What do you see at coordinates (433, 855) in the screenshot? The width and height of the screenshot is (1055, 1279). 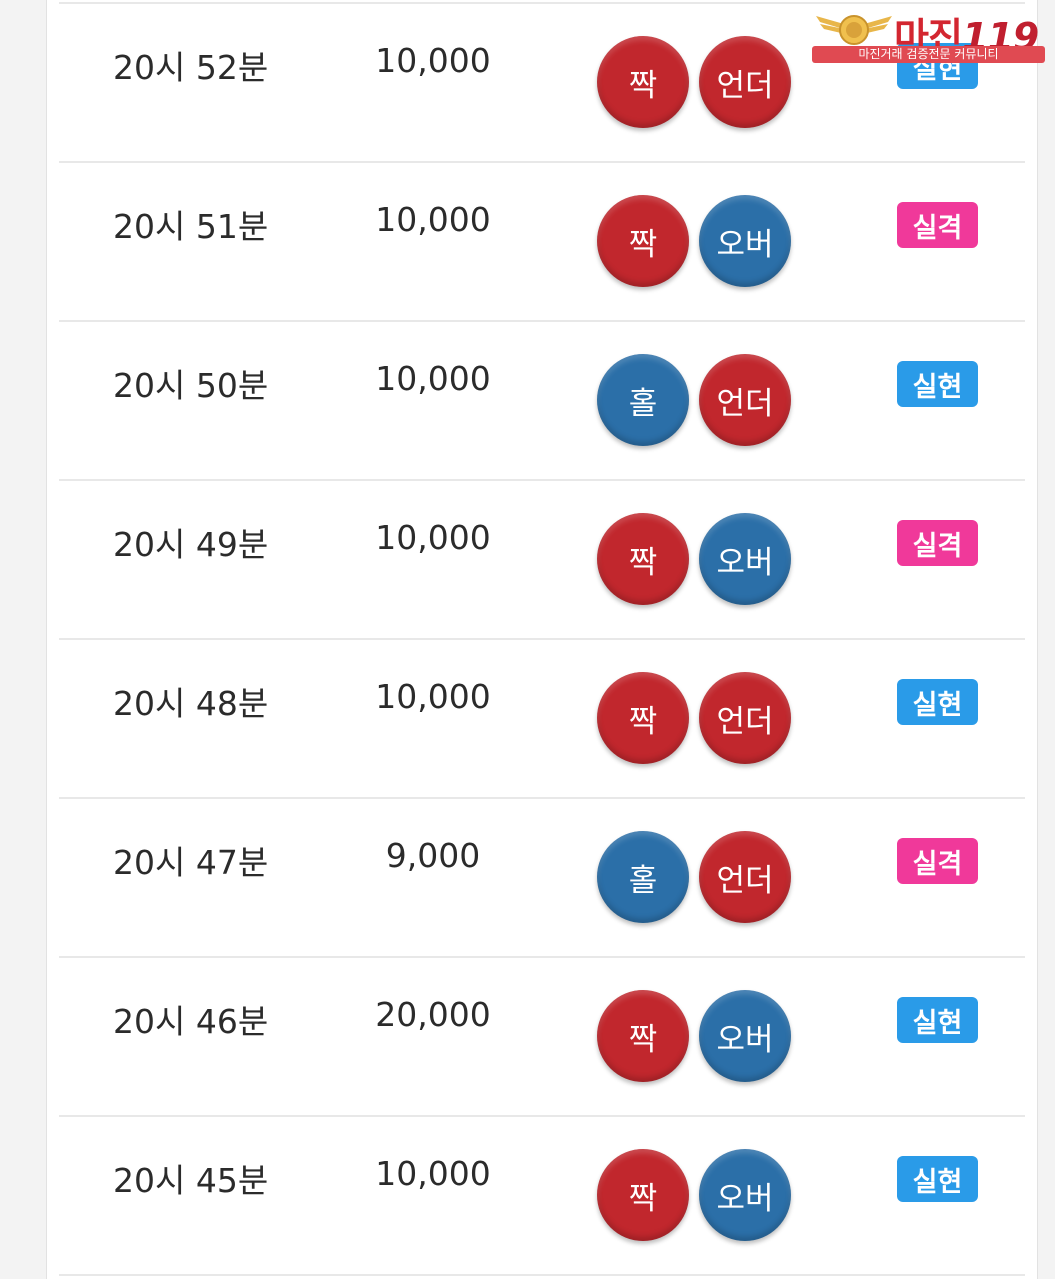 I see `bet-amount: 9,000` at bounding box center [433, 855].